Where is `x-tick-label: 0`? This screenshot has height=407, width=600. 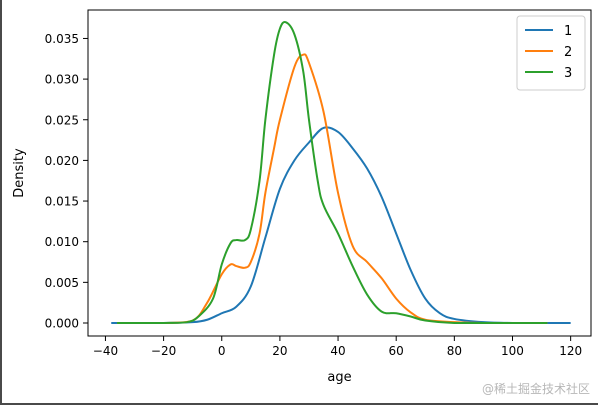
x-tick-label: 0 is located at coordinates (222, 351).